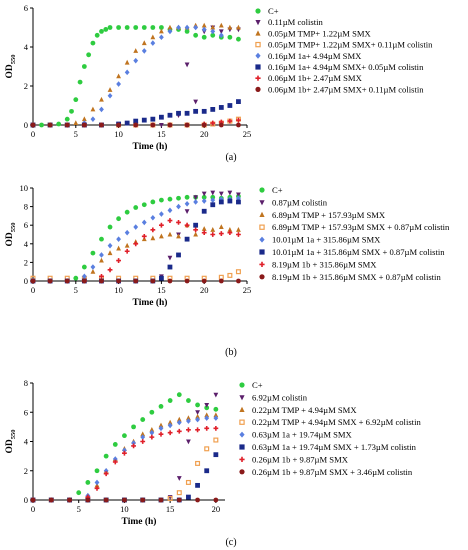  Describe the element at coordinates (302, 435) in the screenshot. I see `legend-label: 0.63µM 1a + 19.74µM SMX` at that location.